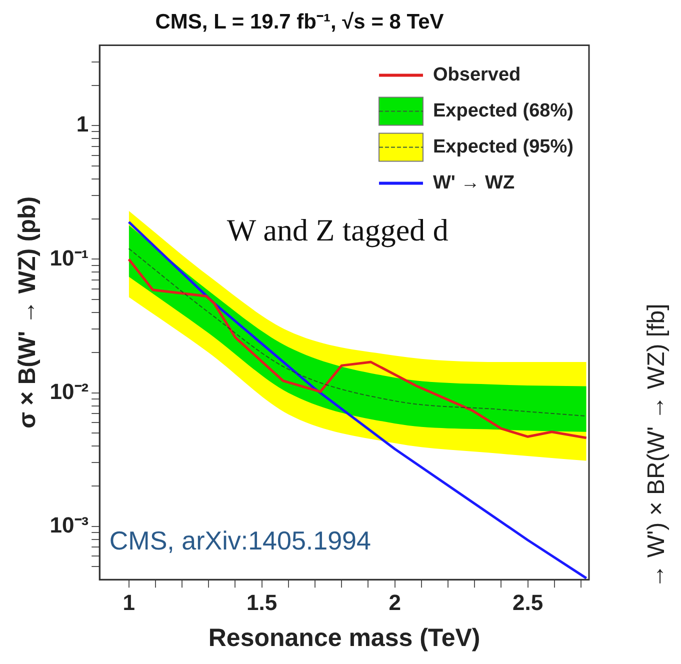  Describe the element at coordinates (82, 124) in the screenshot. I see `y-tick-label: 1` at that location.